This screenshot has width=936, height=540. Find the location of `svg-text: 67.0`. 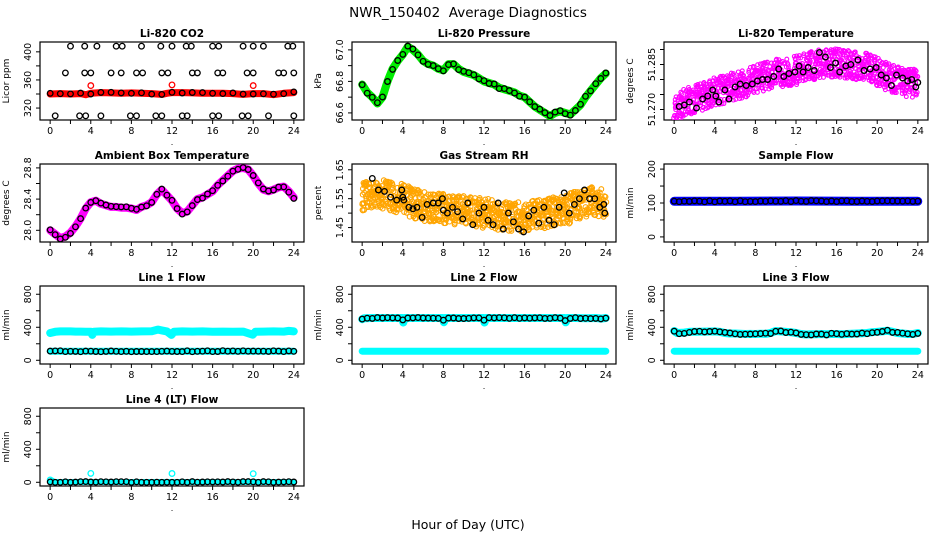

svg-text: 67.0 is located at coordinates (340, 49).